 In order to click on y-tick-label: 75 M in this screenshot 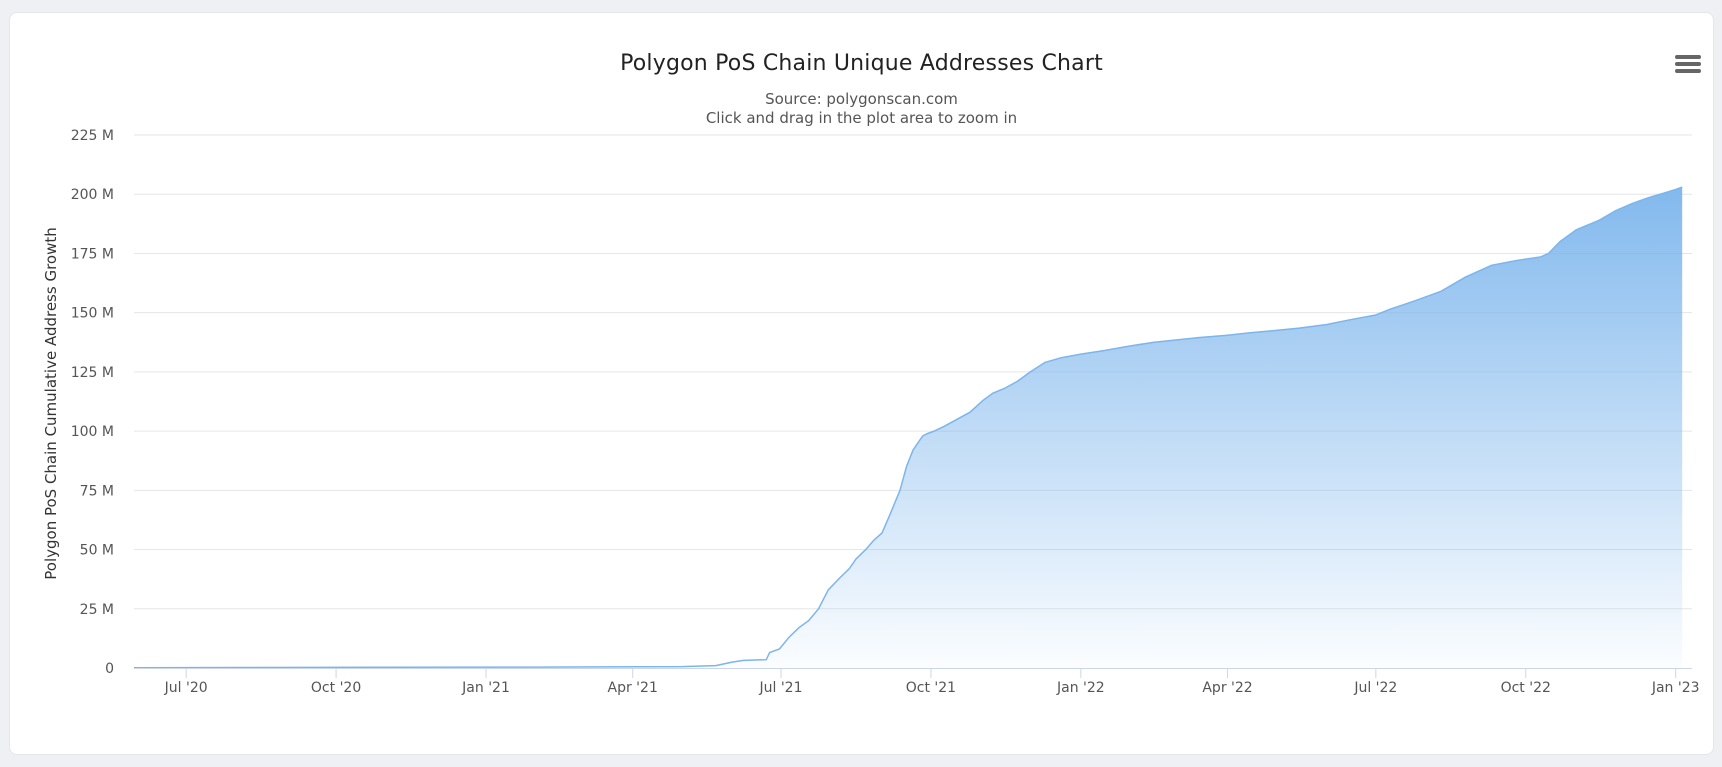, I will do `click(97, 491)`.